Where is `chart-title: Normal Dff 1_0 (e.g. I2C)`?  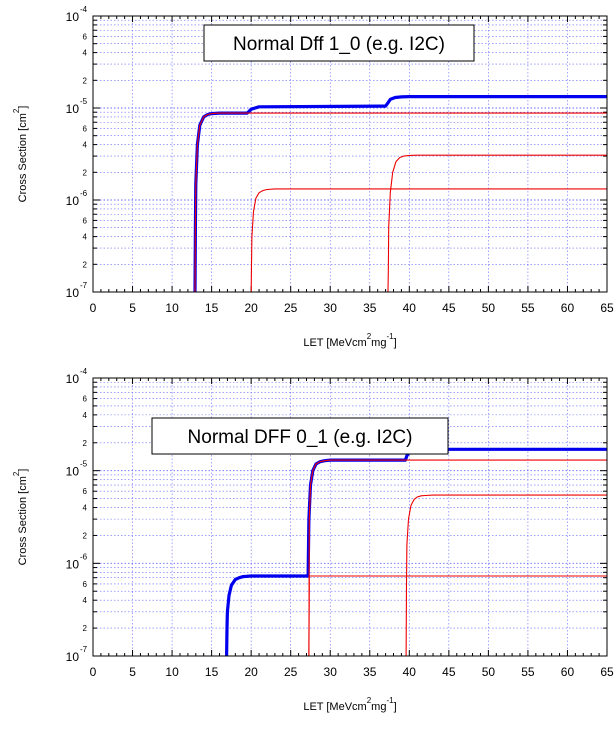
chart-title: Normal Dff 1_0 (e.g. I2C) is located at coordinates (339, 44).